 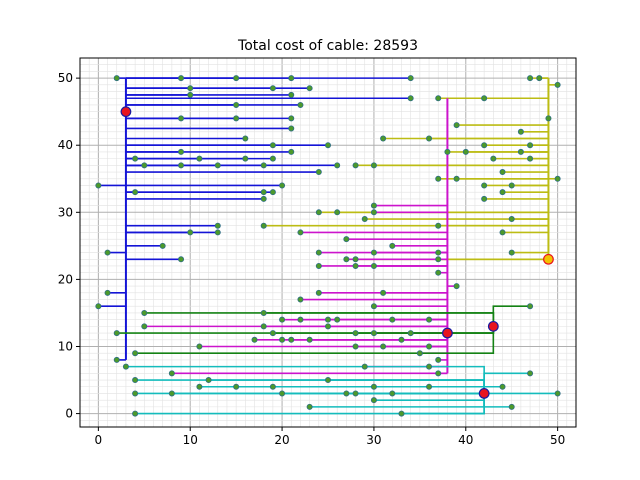 I want to click on green-edge, so click(x=305, y=330).